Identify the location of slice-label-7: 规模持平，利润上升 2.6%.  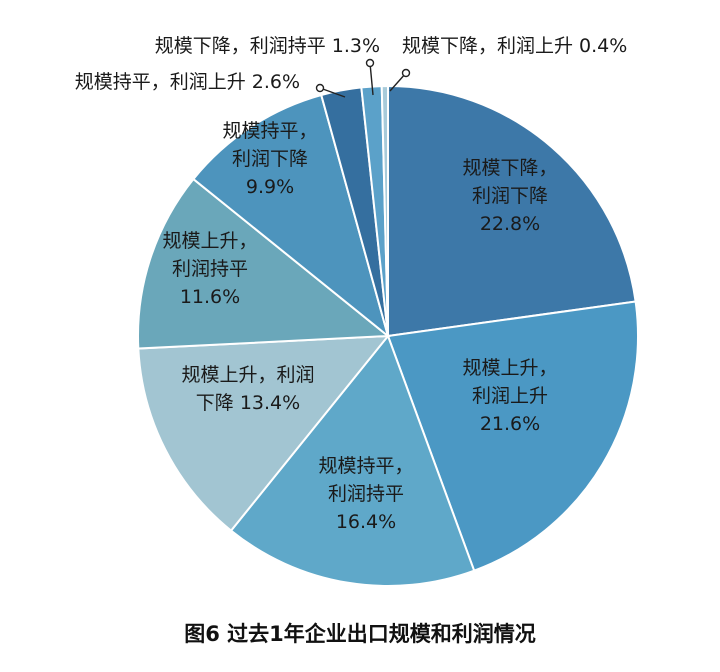
(187, 82).